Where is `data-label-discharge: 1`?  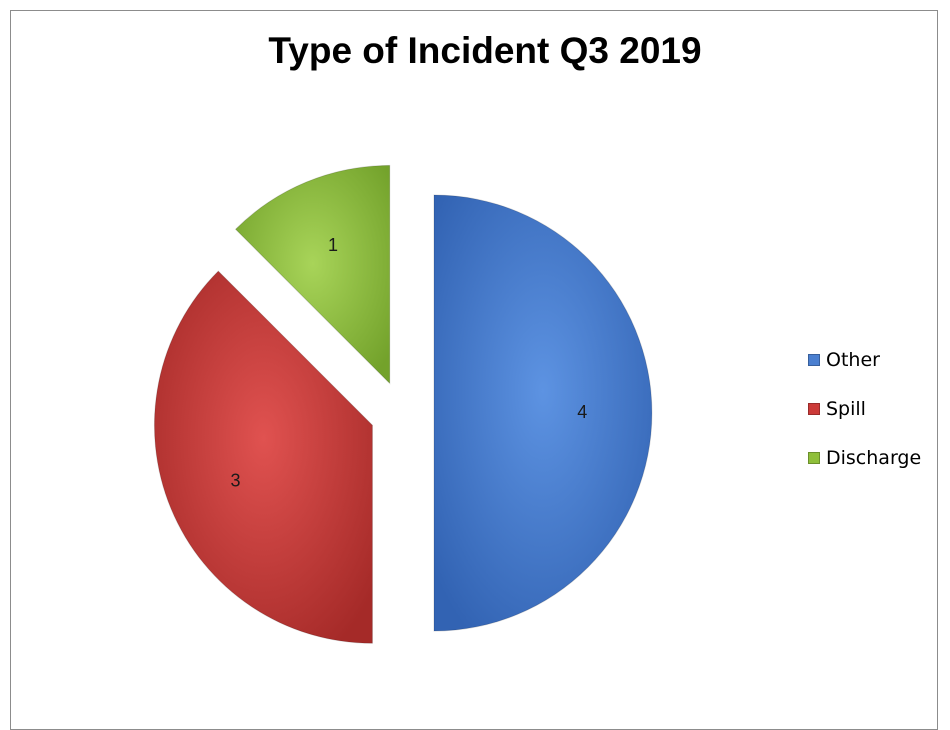 data-label-discharge: 1 is located at coordinates (333, 245).